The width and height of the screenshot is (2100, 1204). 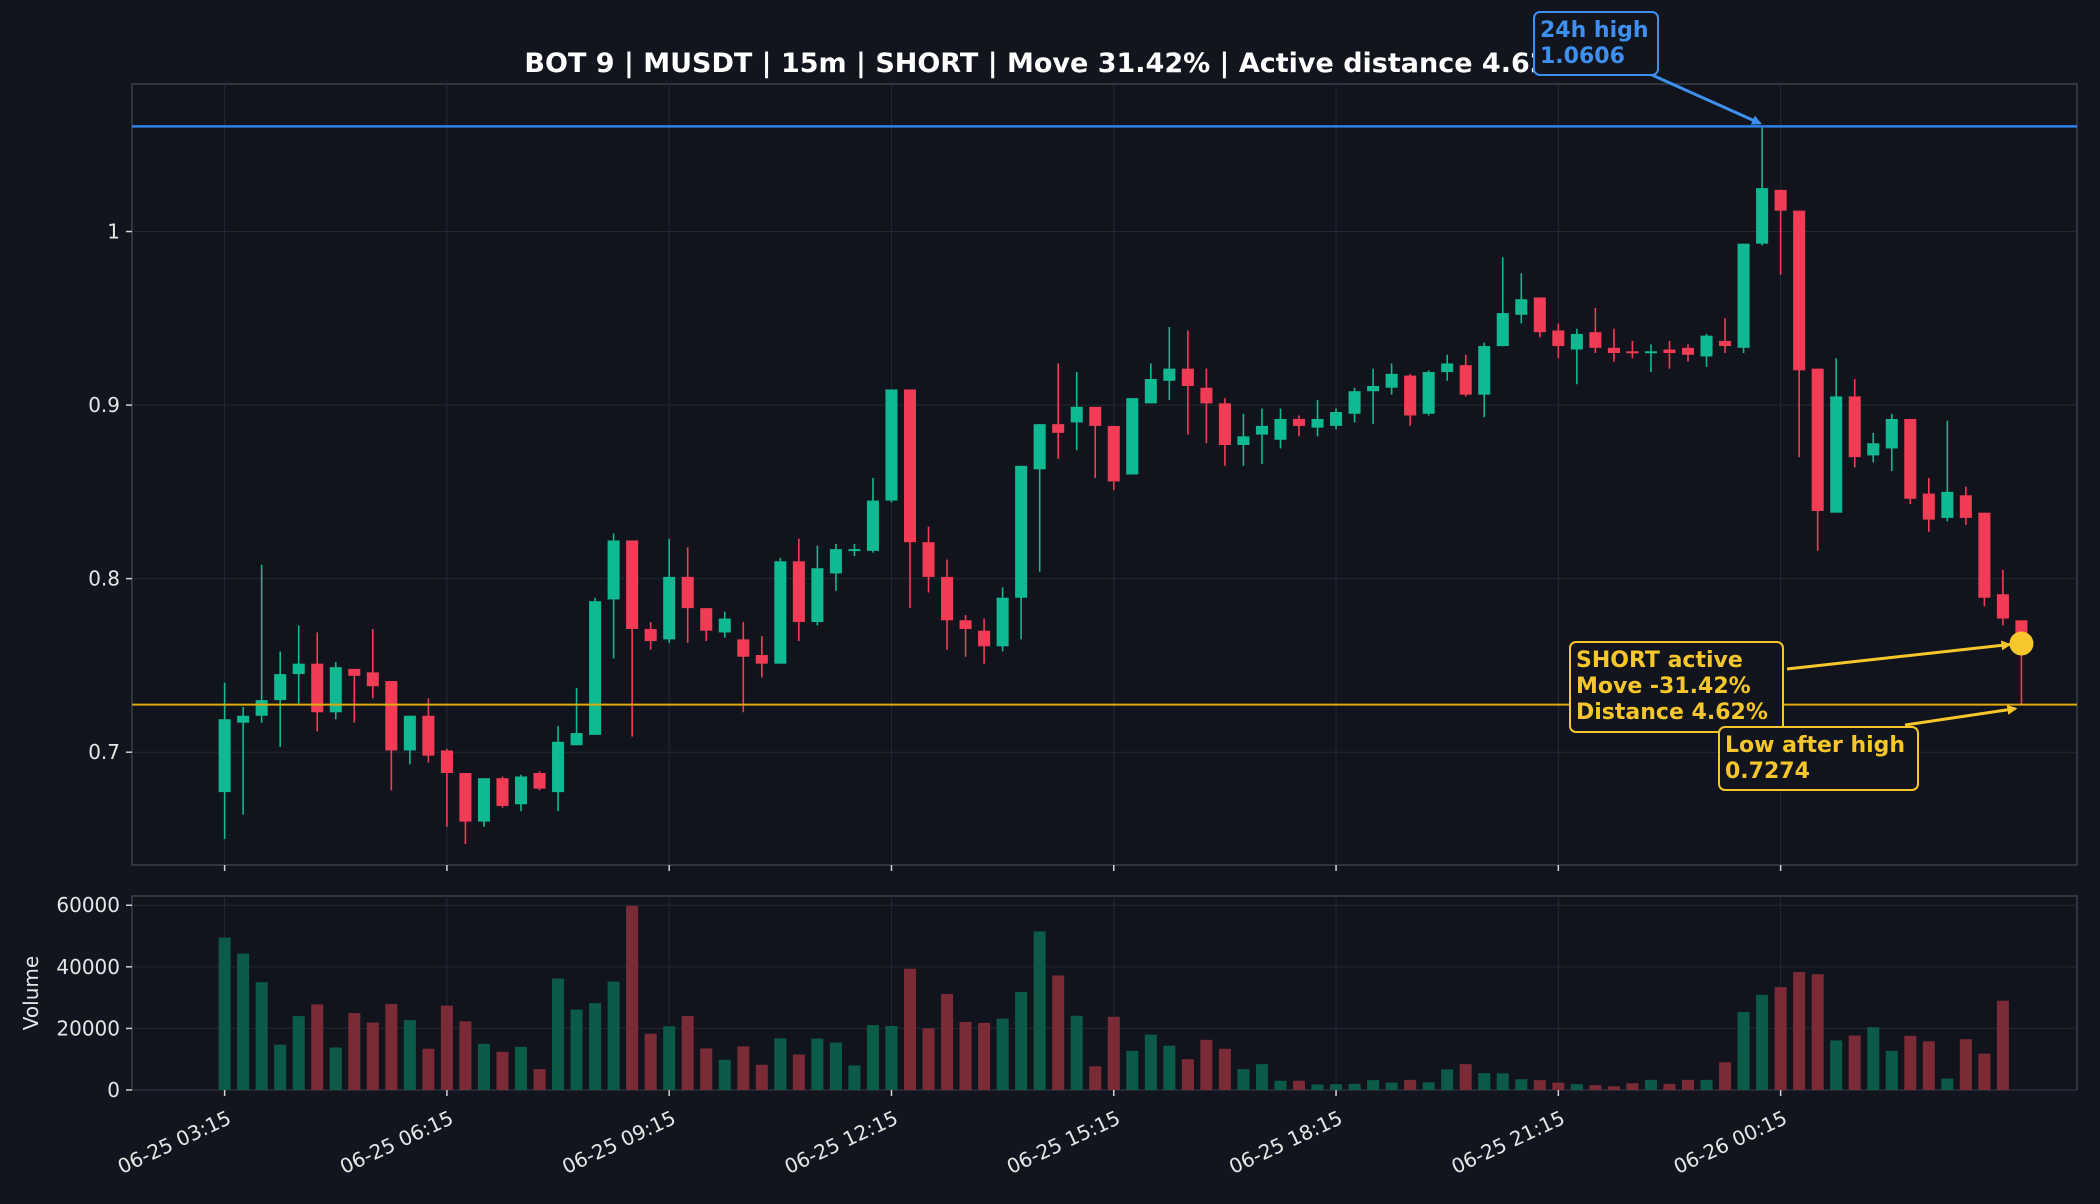 I want to click on short-annotation-move: Move -31.42%, so click(x=1663, y=686).